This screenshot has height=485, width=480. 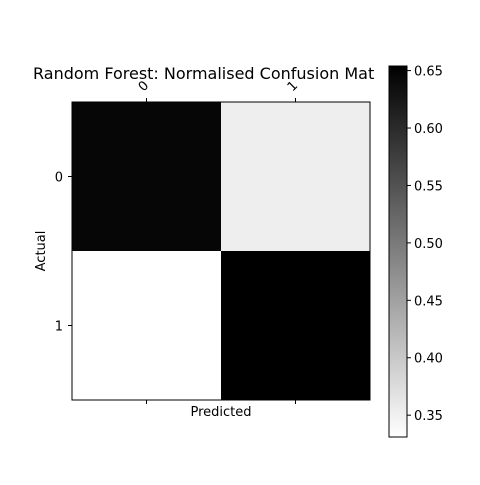 I want to click on colorbar-tick-label-4: 0.55, so click(x=428, y=186).